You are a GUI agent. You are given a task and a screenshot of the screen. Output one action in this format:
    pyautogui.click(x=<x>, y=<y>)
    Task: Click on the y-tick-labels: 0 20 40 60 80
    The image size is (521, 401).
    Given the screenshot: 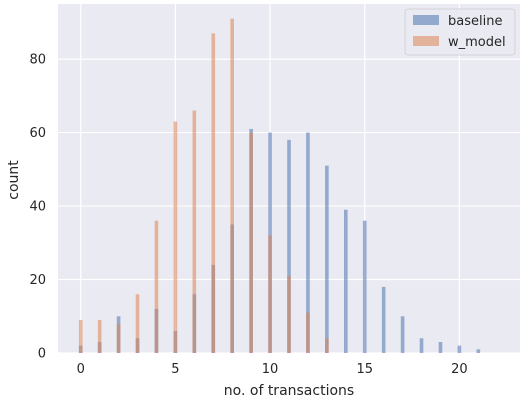 What is the action you would take?
    pyautogui.click(x=37, y=207)
    